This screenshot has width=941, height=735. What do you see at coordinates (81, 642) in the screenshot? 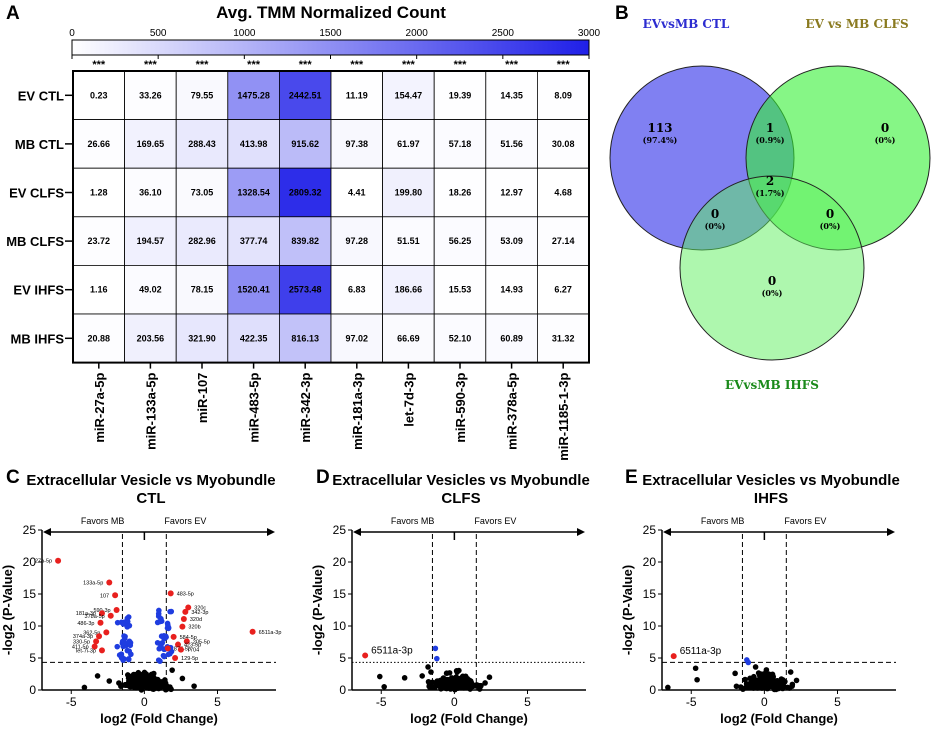
I see `sig-point-label: 330-5p` at bounding box center [81, 642].